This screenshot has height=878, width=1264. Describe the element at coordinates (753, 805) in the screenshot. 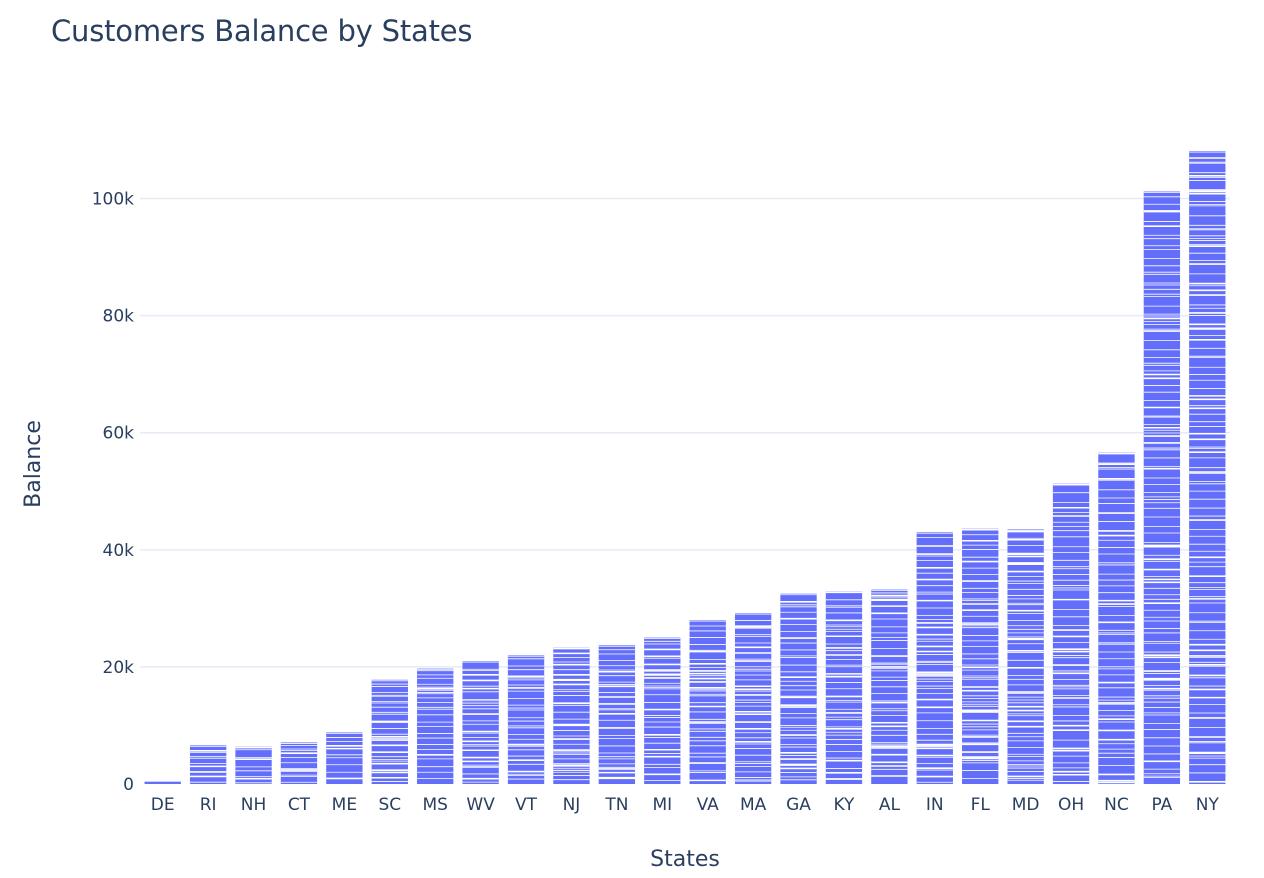

I see `x-tick-label: MA` at that location.